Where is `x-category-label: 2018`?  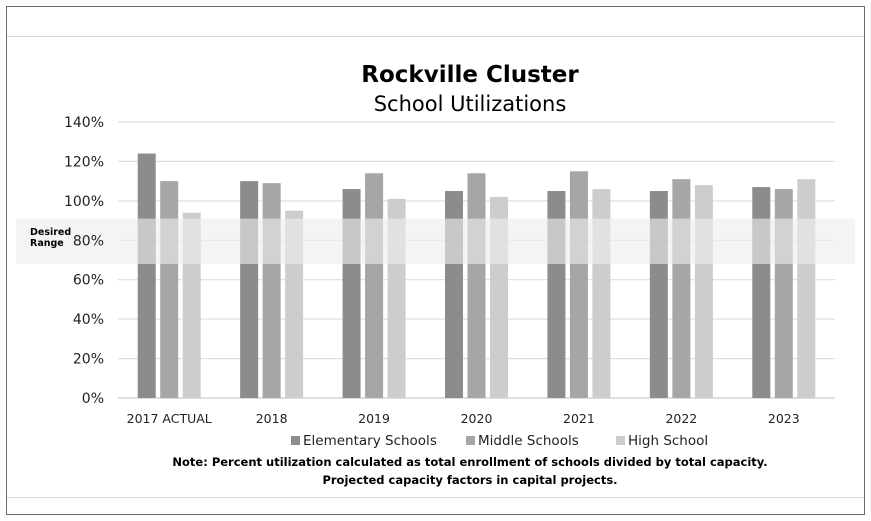 x-category-label: 2018 is located at coordinates (272, 418).